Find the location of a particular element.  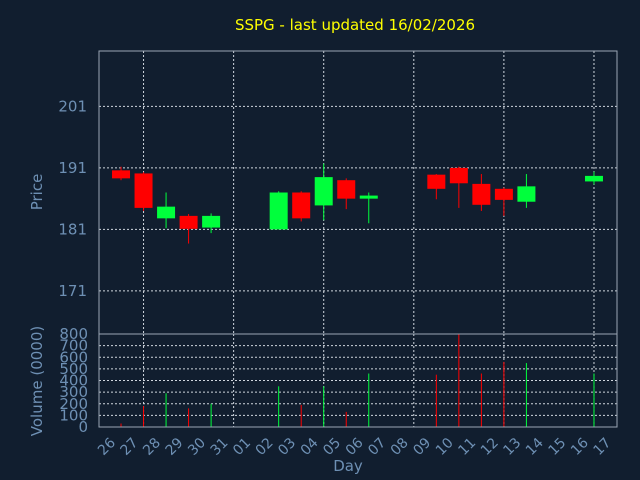

x-tick-label: 12 is located at coordinates (490, 447).